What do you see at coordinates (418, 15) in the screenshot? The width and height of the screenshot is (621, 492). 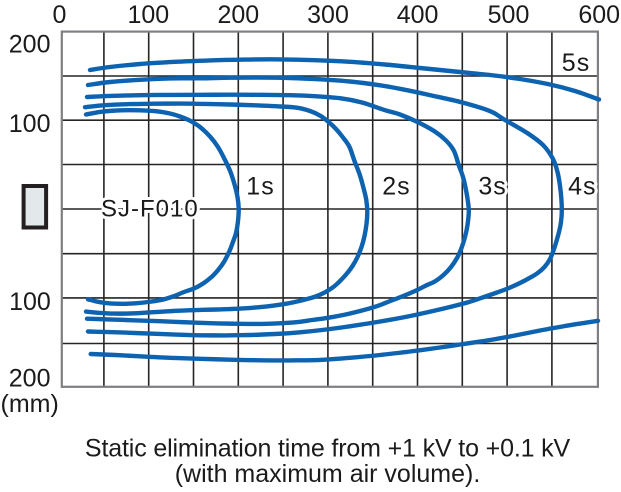 I see `svg-text: 400` at bounding box center [418, 15].